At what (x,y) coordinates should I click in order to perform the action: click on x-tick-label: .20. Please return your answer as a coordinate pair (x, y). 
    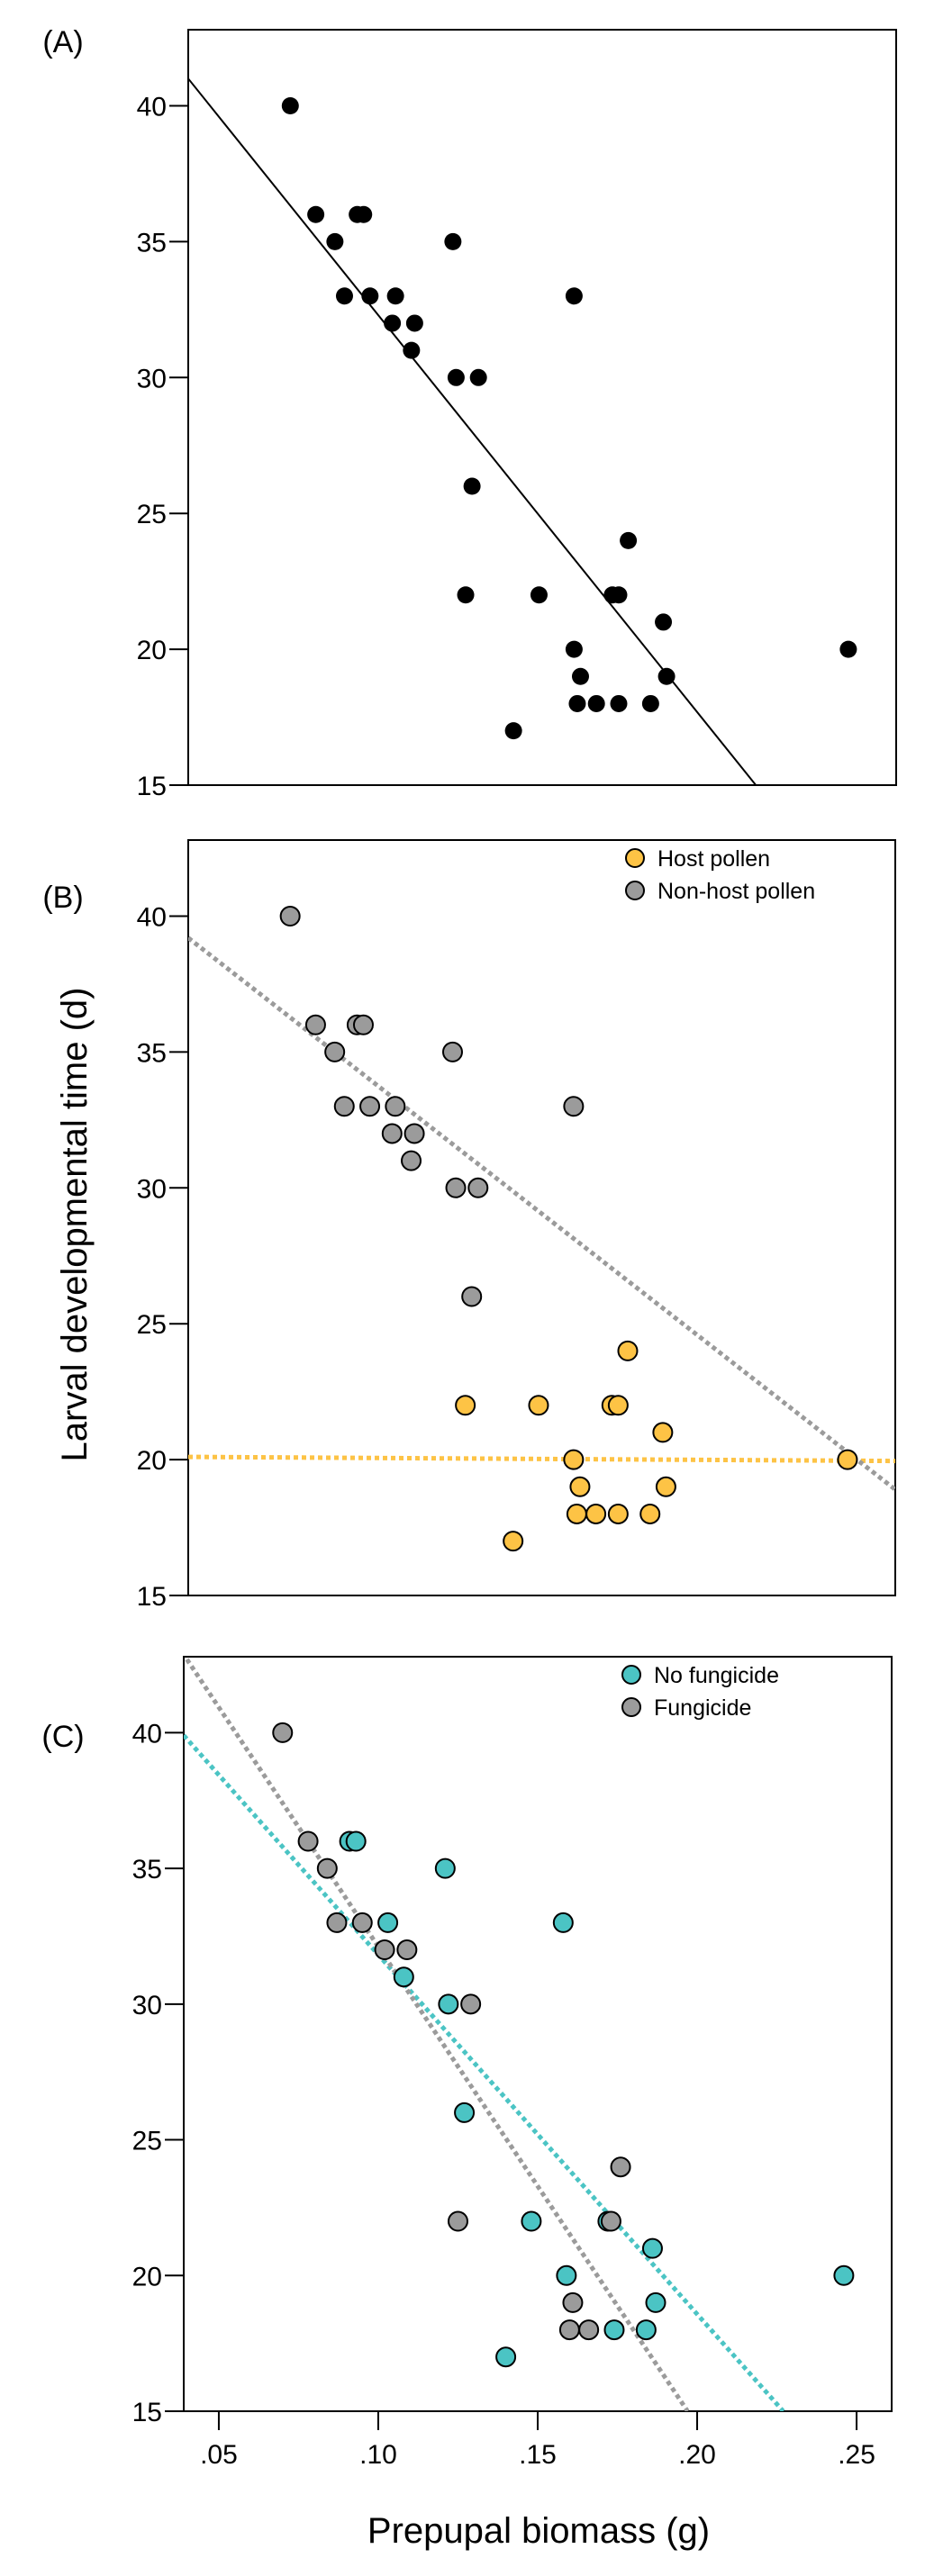
    Looking at the image, I should click on (697, 2455).